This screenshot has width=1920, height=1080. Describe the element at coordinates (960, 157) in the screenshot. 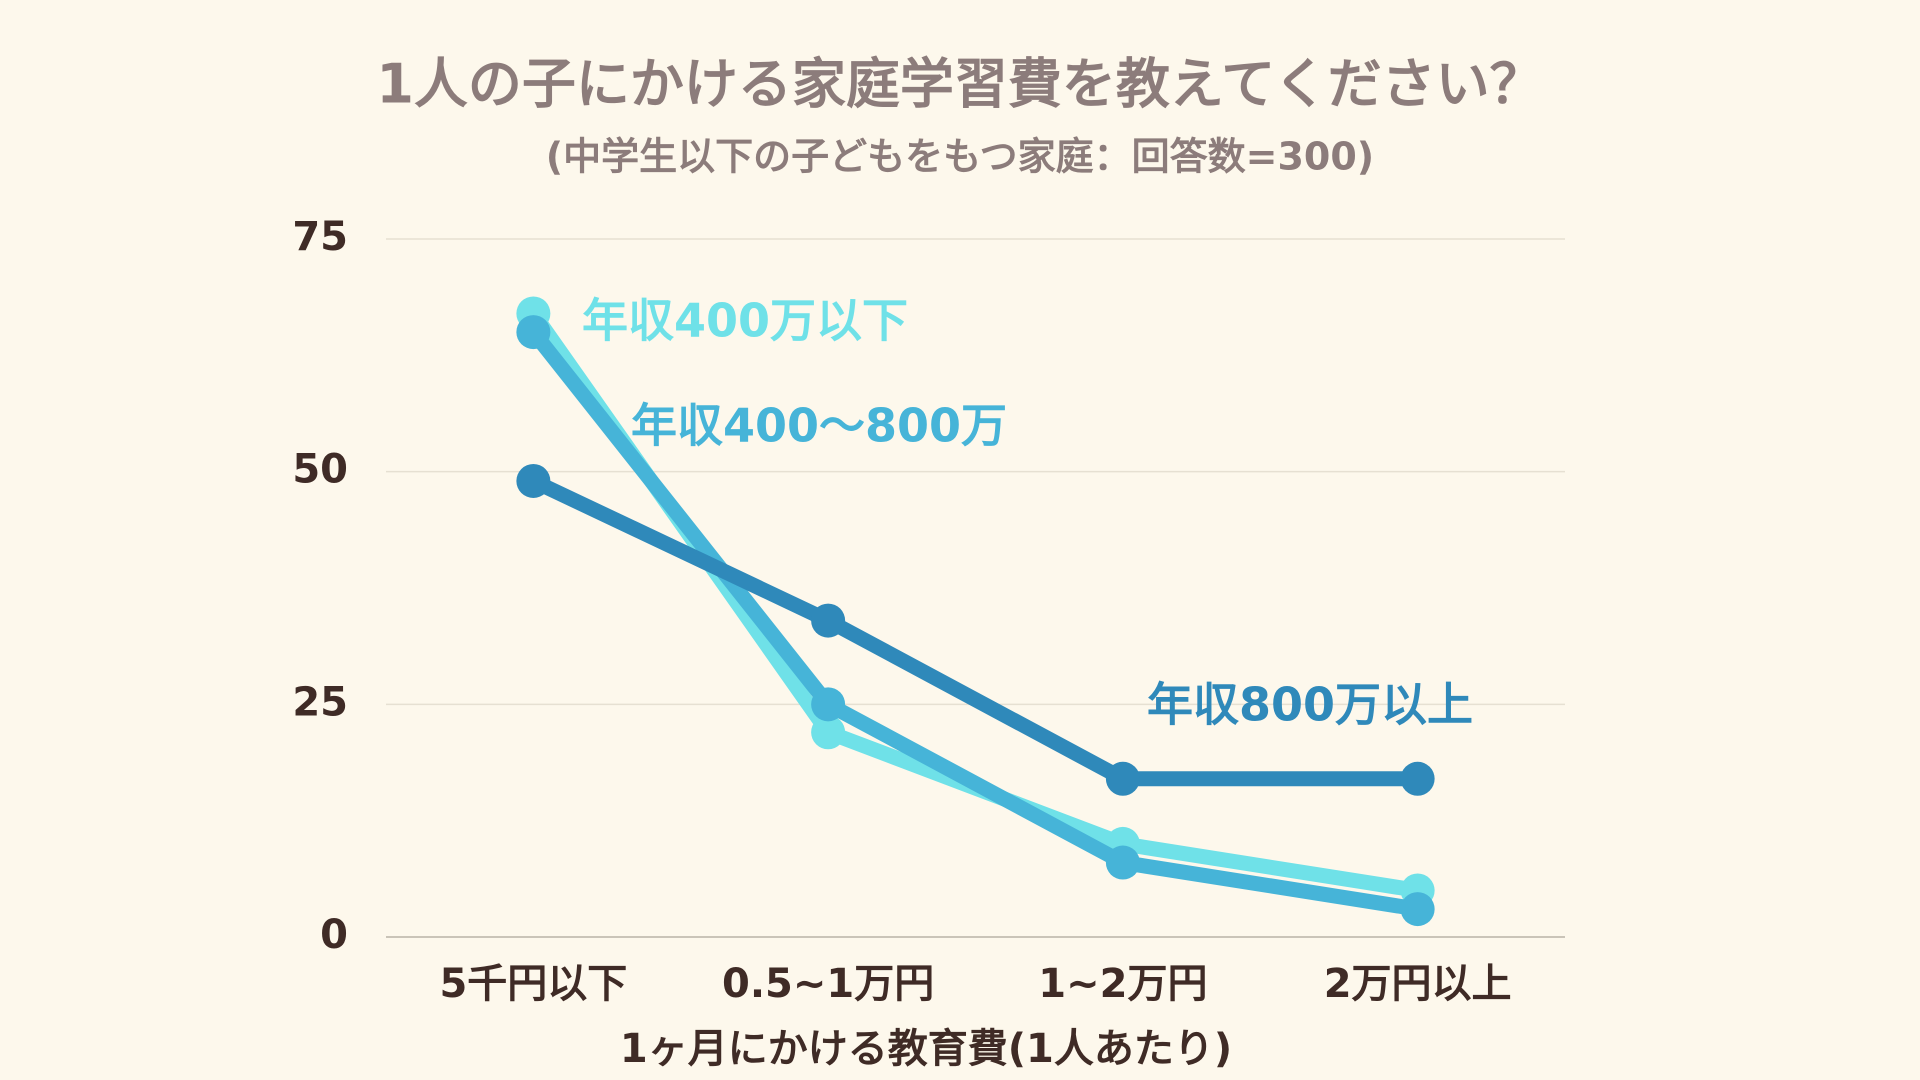

I see `chart-subtitle: (中学生以下の子どもをもつ家庭：回答数=300)` at that location.